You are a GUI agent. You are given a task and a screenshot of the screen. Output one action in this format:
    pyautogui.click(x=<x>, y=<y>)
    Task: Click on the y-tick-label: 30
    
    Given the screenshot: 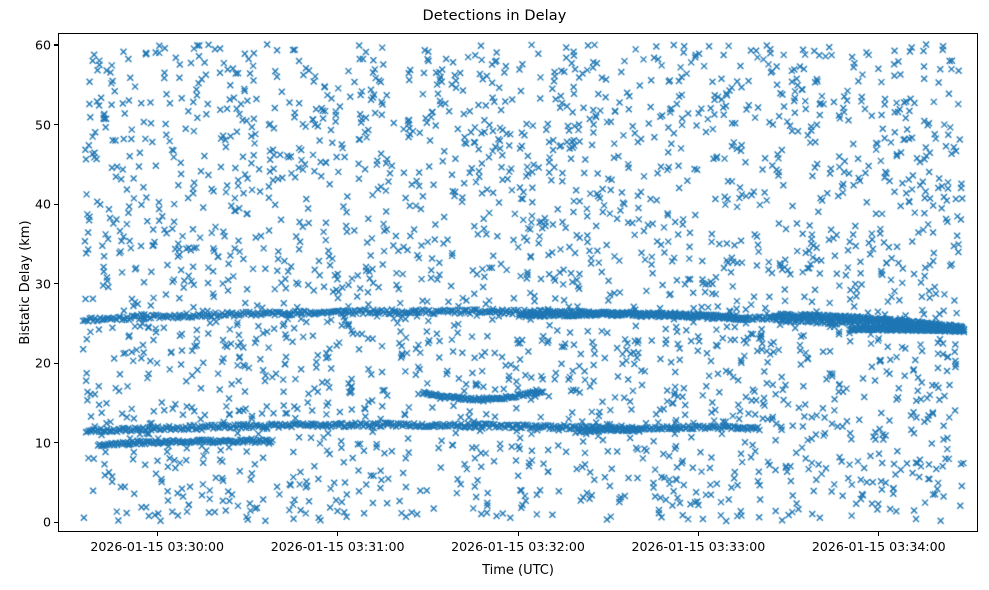 What is the action you would take?
    pyautogui.click(x=42, y=284)
    